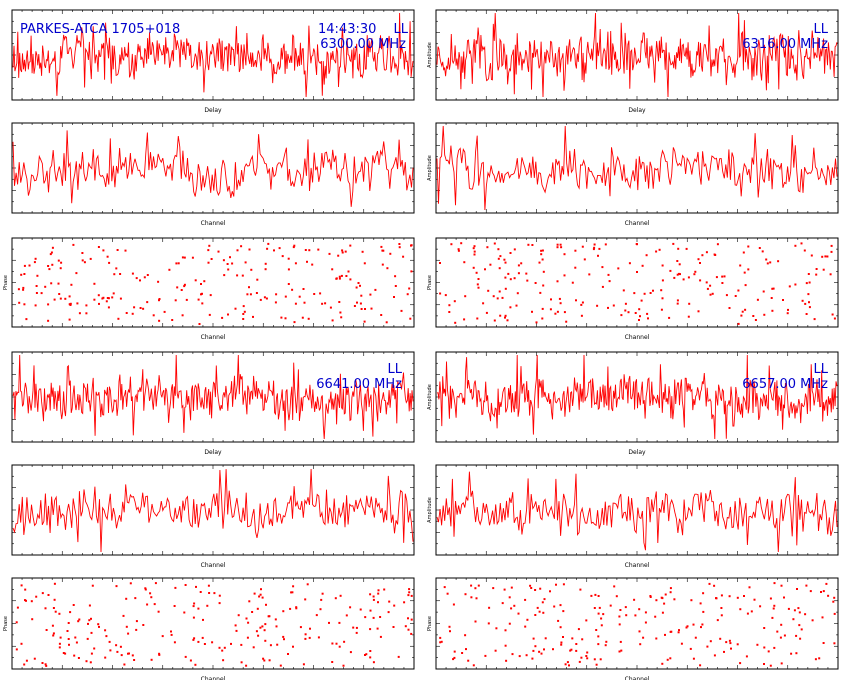 Image resolution: width=850 pixels, height=680 pixels. Describe the element at coordinates (637, 678) in the screenshot. I see `phase-bottom-right-xlabel: Channel` at that location.